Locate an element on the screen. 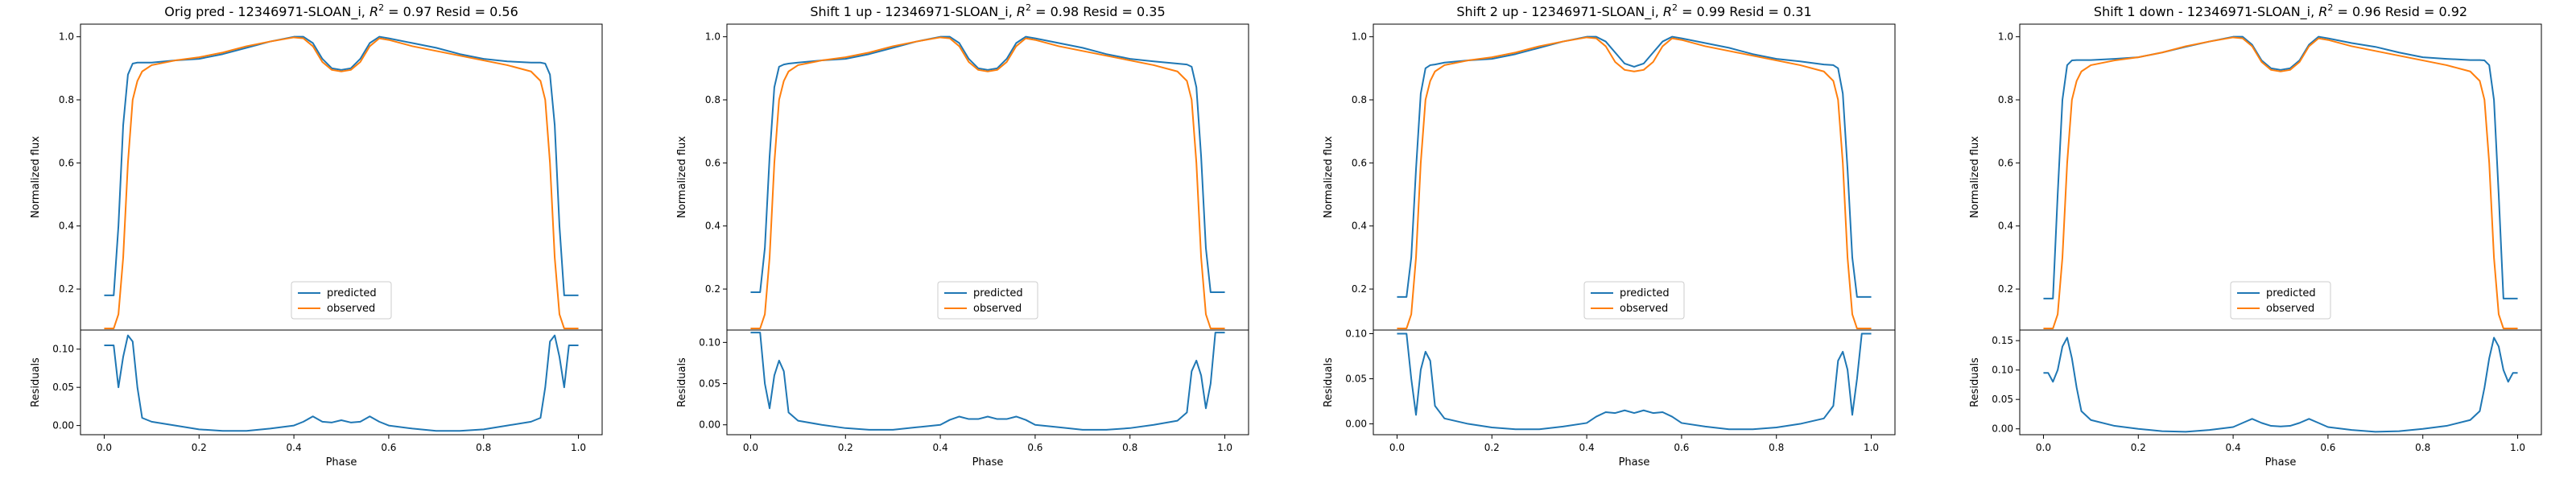 This screenshot has width=2576, height=483. title-r2-value: = 0.98 is located at coordinates (1055, 11).